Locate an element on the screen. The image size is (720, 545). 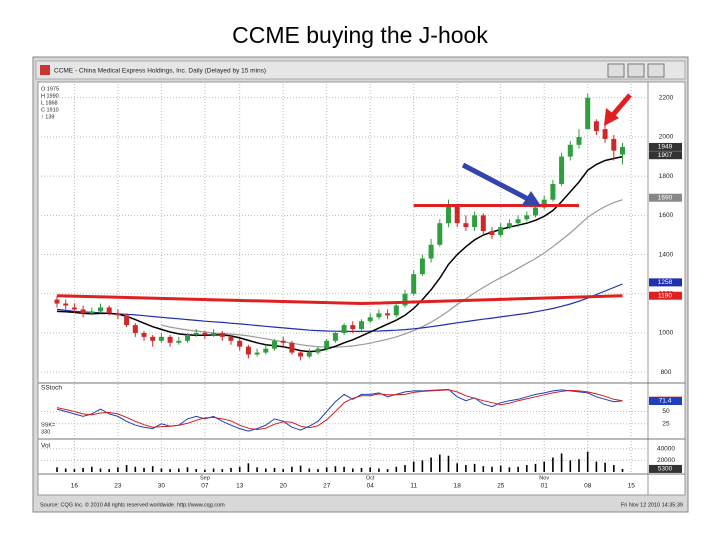
value-tag-label: 1690 is located at coordinates (665, 197).